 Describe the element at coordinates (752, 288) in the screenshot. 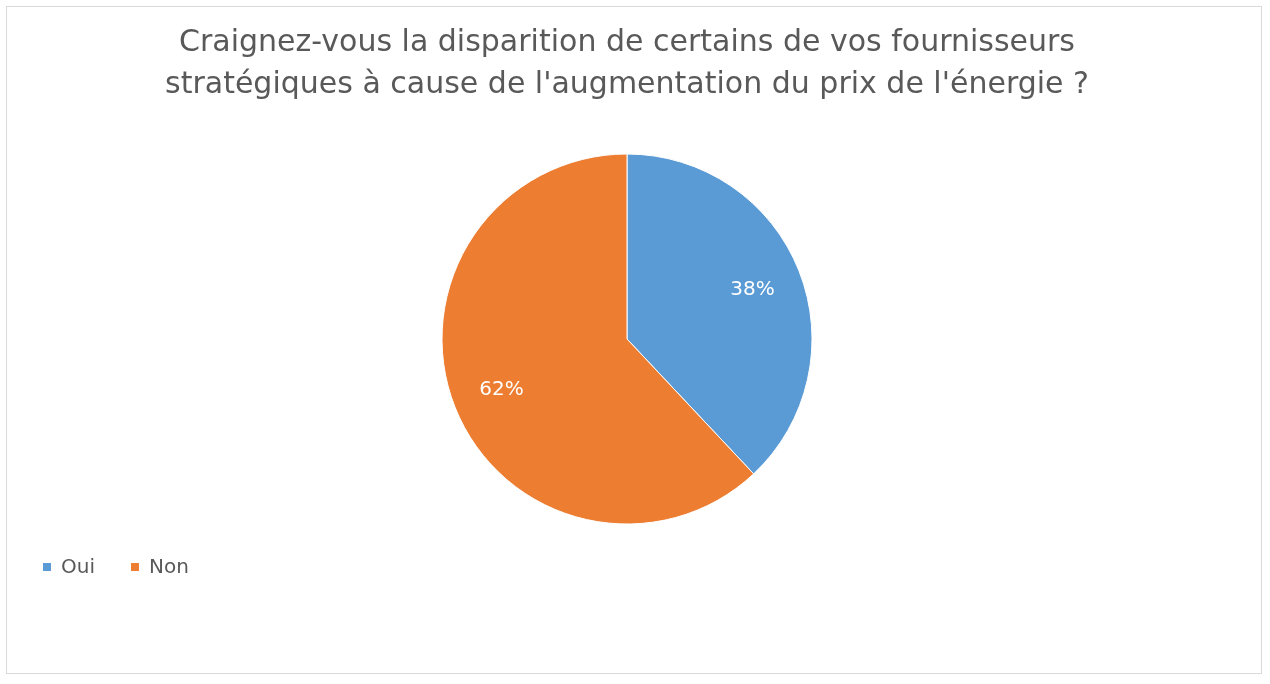

I see `data-label: 38%` at that location.